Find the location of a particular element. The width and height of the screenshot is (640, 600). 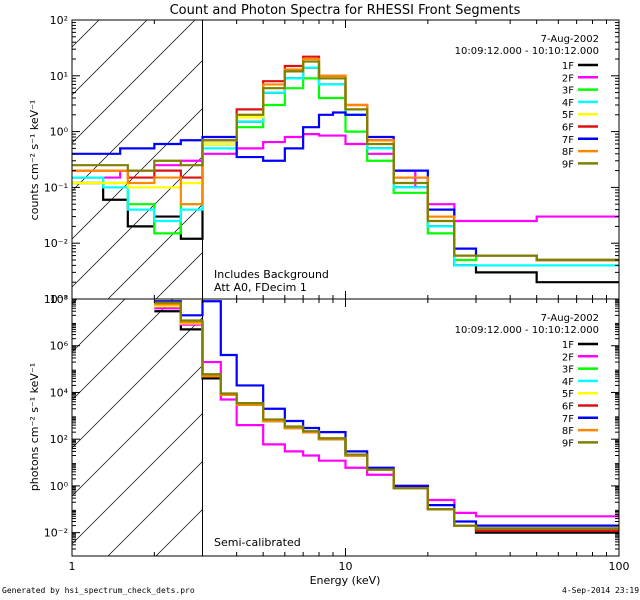

panel-note: Att A0, FDecim 1 is located at coordinates (260, 287).